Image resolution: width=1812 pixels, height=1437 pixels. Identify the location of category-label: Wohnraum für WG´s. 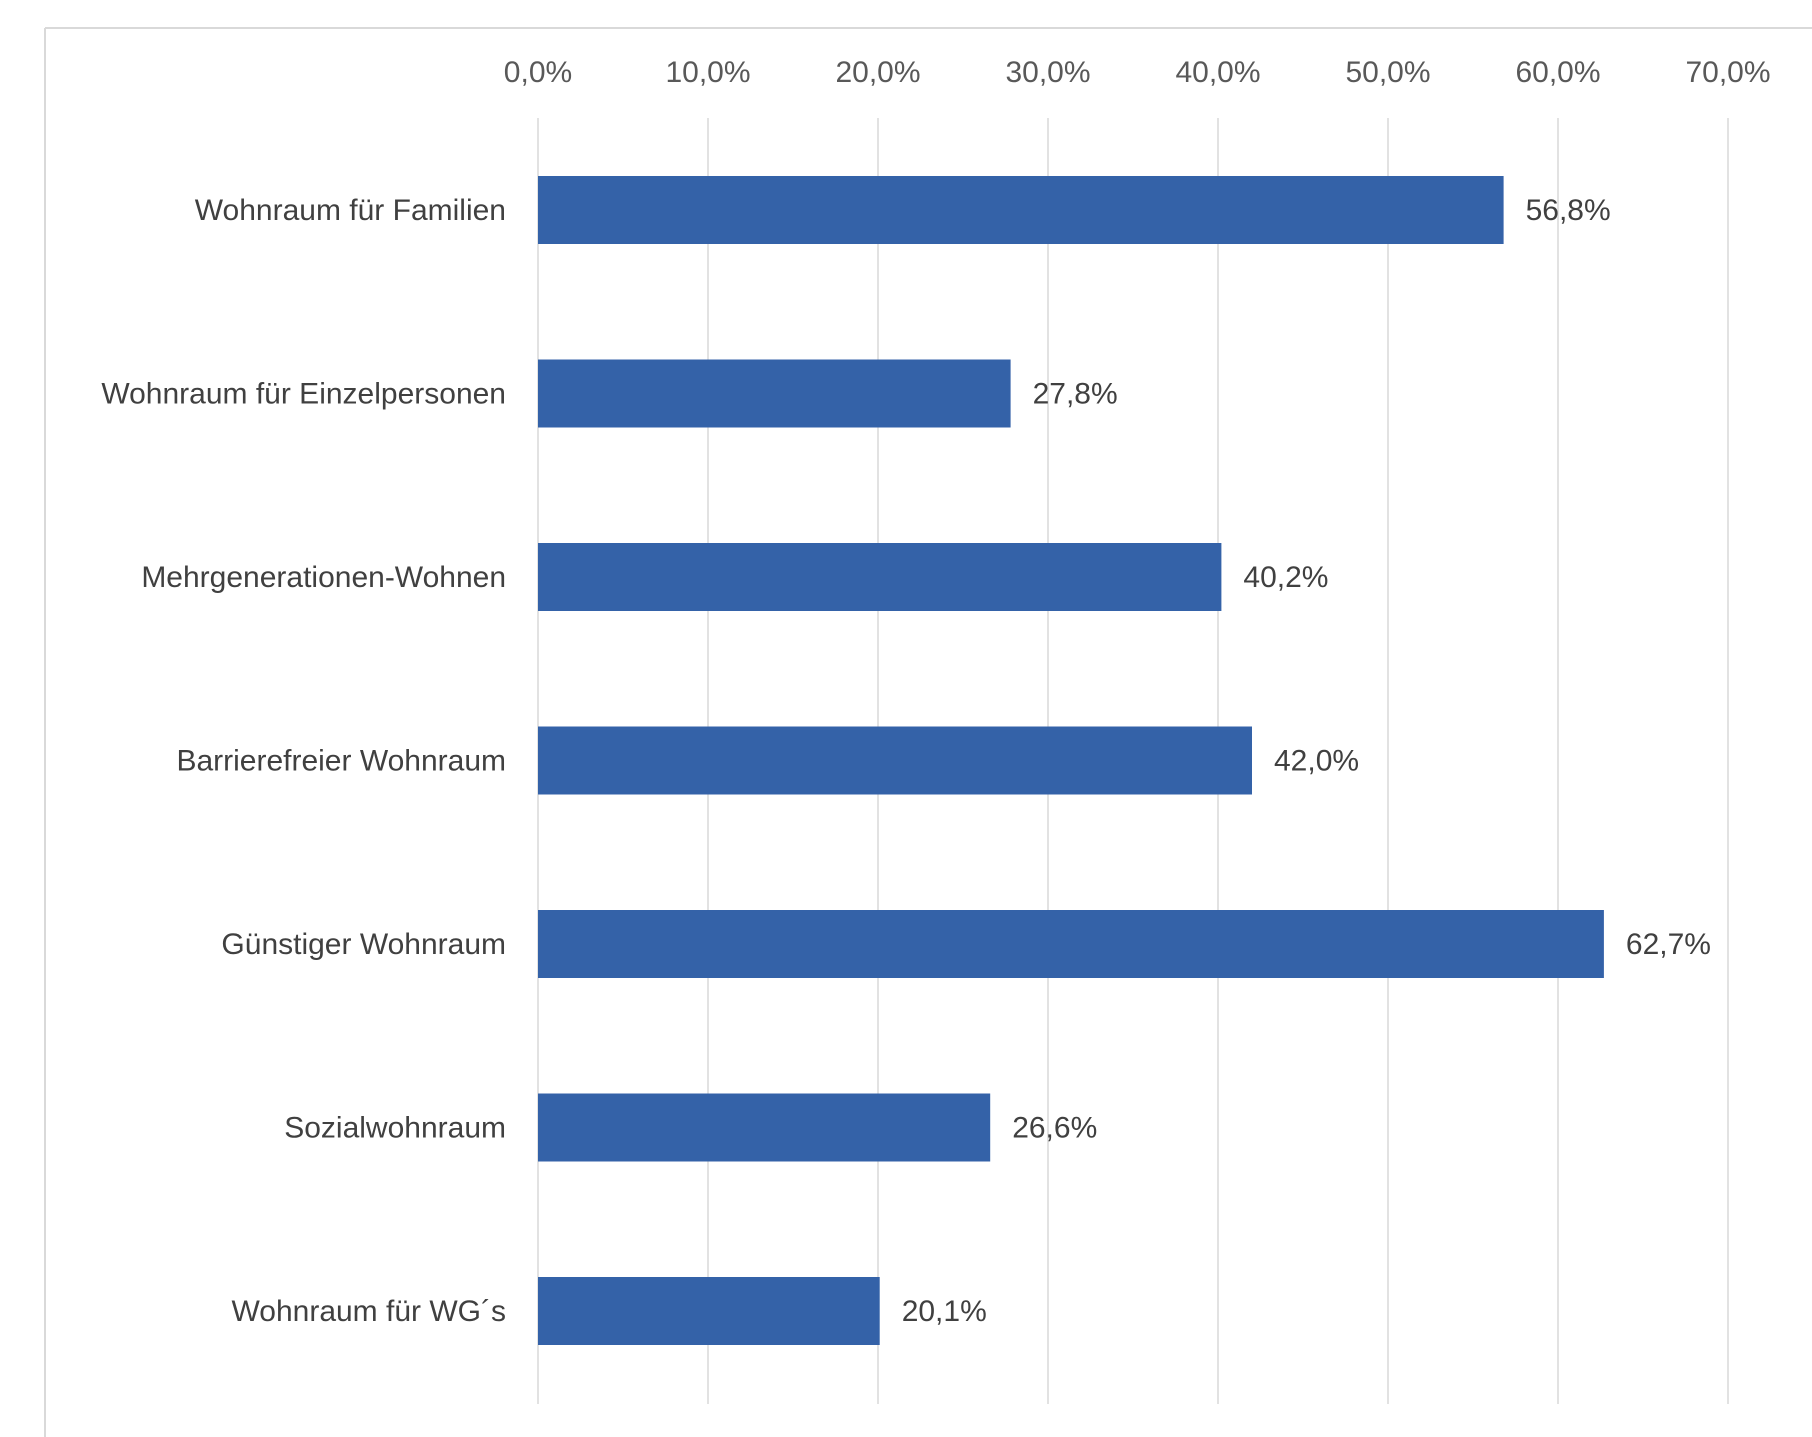
(369, 1311).